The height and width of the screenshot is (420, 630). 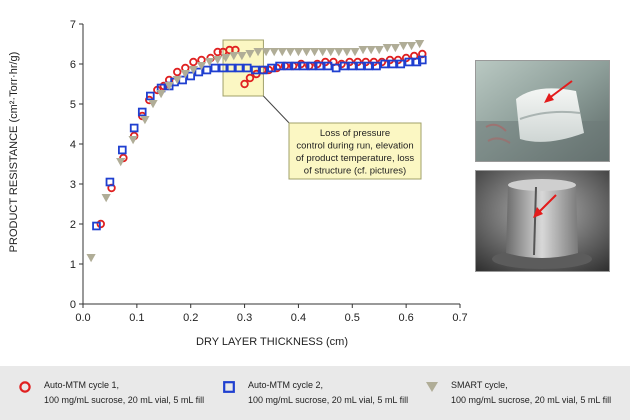 What do you see at coordinates (73, 25) in the screenshot?
I see `y-tick-label: 7` at bounding box center [73, 25].